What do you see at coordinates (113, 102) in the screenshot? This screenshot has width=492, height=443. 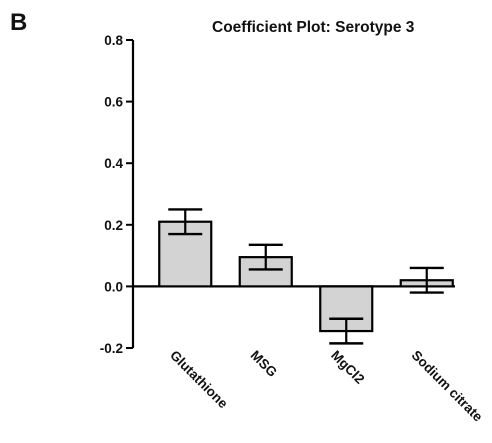 I see `y-tick-label: 0.6` at bounding box center [113, 102].